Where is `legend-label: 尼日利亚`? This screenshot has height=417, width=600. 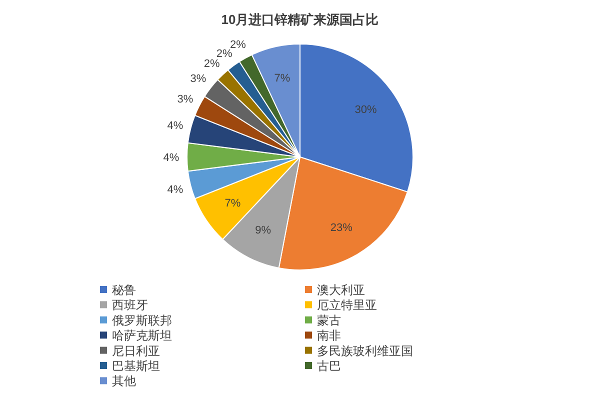
legend-label: 尼日利亚 is located at coordinates (136, 351).